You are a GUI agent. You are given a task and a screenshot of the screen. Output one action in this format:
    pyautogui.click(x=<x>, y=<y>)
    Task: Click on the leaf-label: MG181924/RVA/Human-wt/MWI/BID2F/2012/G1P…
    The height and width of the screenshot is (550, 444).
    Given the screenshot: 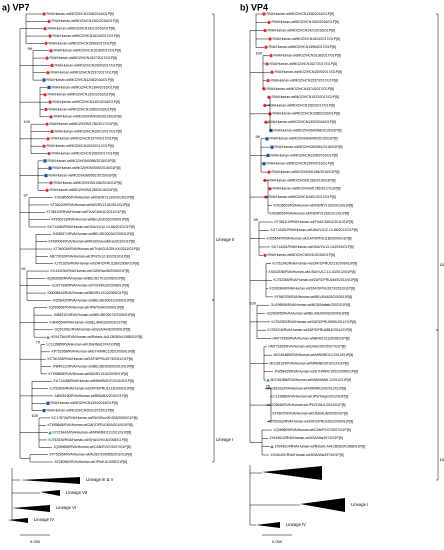 What is the action you would take?
    pyautogui.click(x=309, y=363)
    